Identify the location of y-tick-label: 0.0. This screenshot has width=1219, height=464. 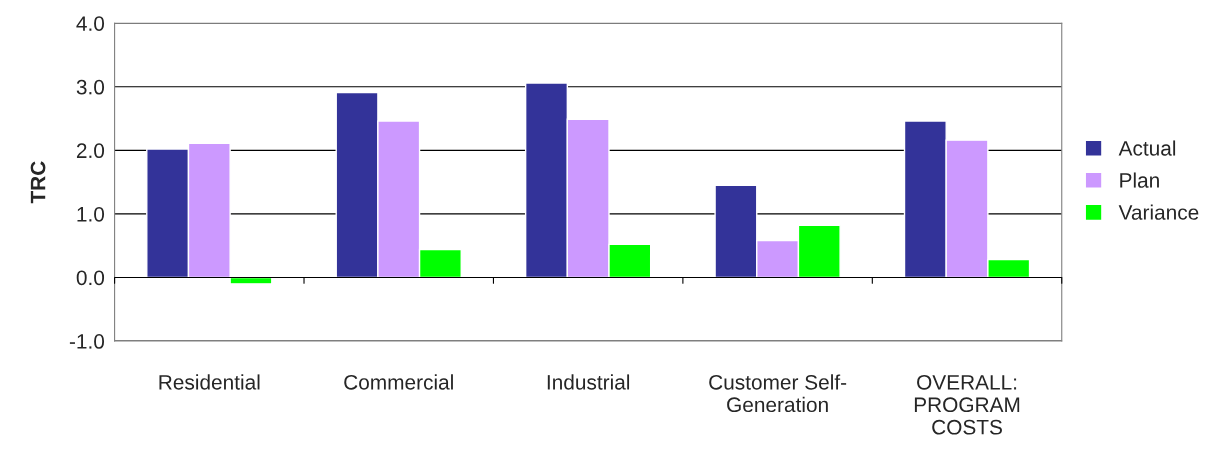
(90, 278).